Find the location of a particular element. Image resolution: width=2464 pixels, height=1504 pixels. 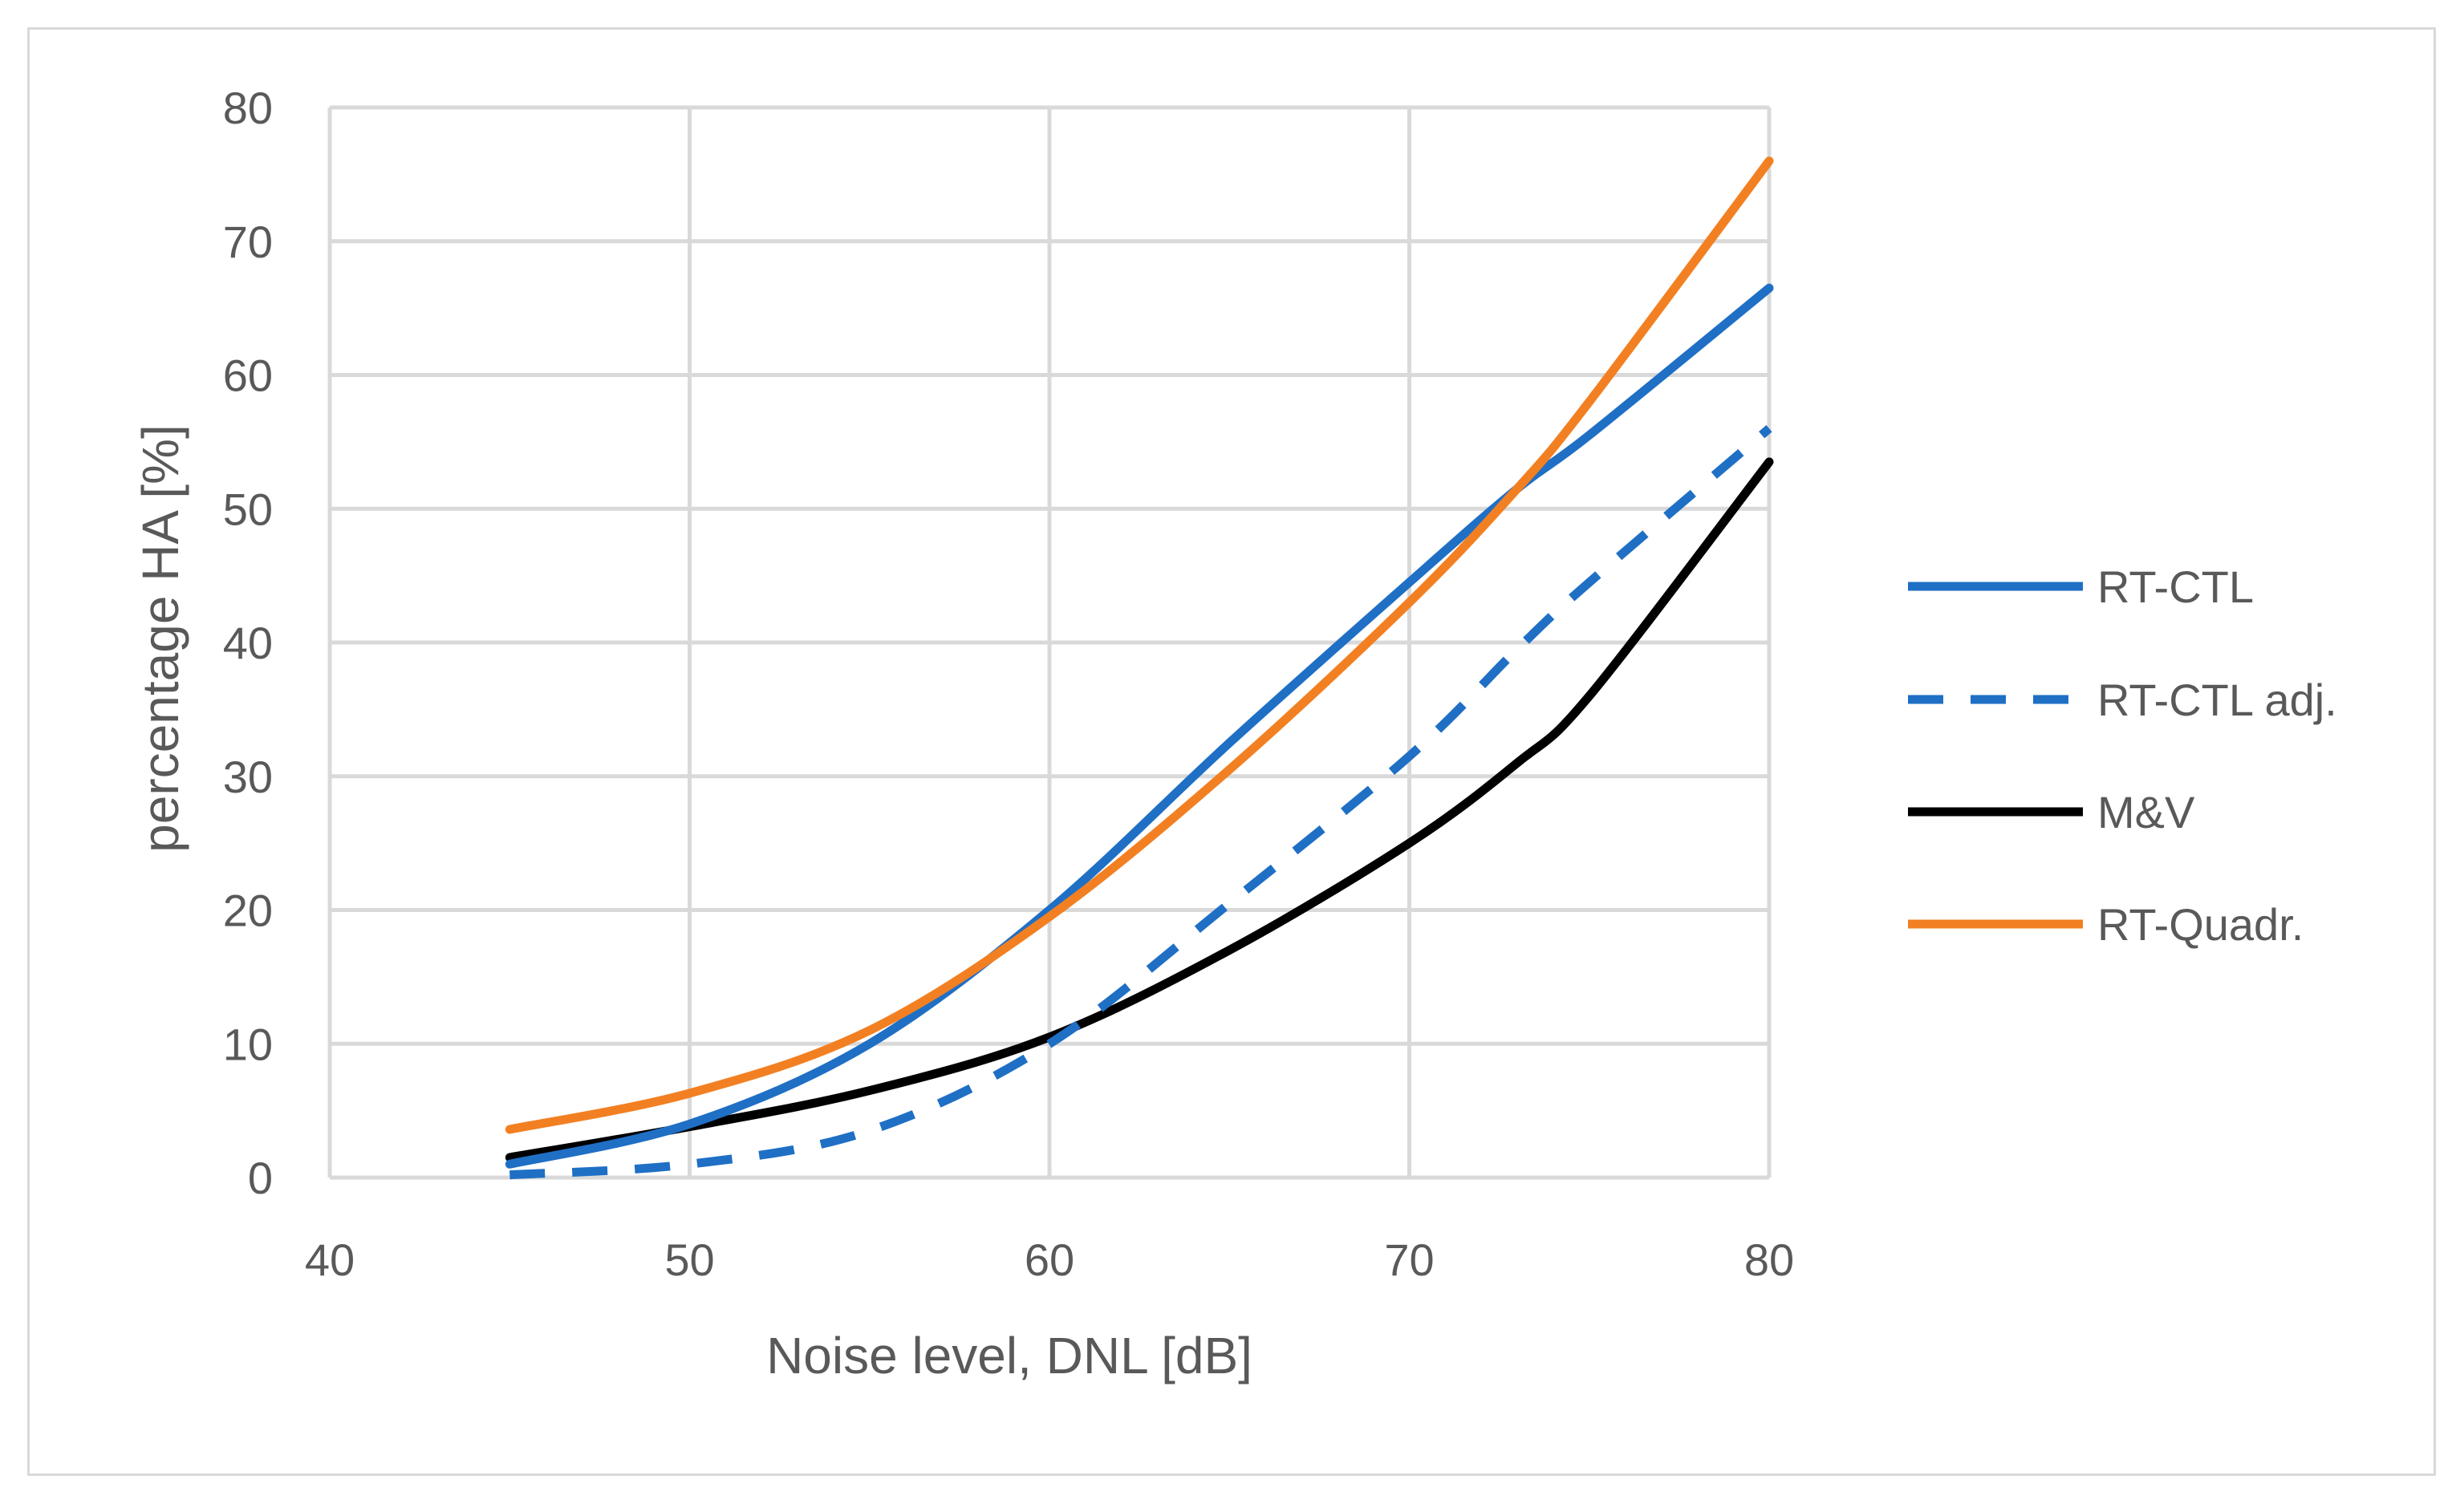

legend-label-rt-ctl-adj: RT-CTL adj. is located at coordinates (2217, 700).